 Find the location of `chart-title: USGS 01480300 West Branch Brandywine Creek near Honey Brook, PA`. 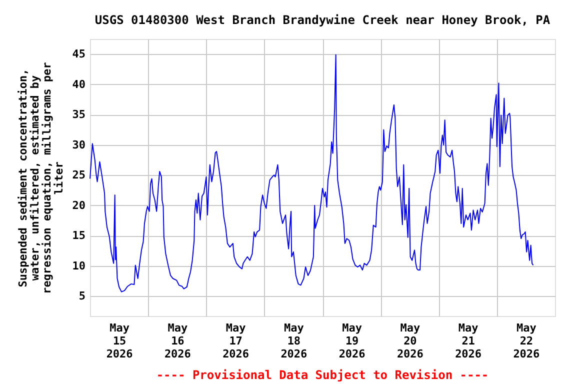

chart-title: USGS 01480300 West Branch Brandywine Creek near Honey Brook, PA is located at coordinates (322, 20).